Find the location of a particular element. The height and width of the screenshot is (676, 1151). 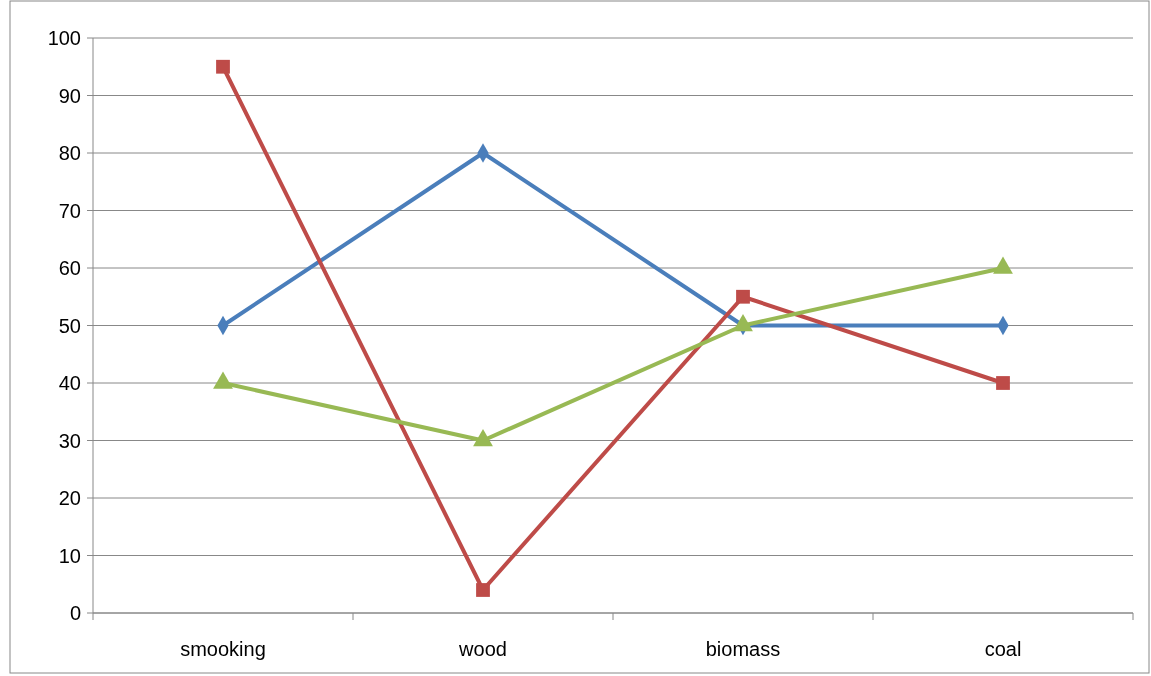

y-tick-label: 10 is located at coordinates (69, 555).